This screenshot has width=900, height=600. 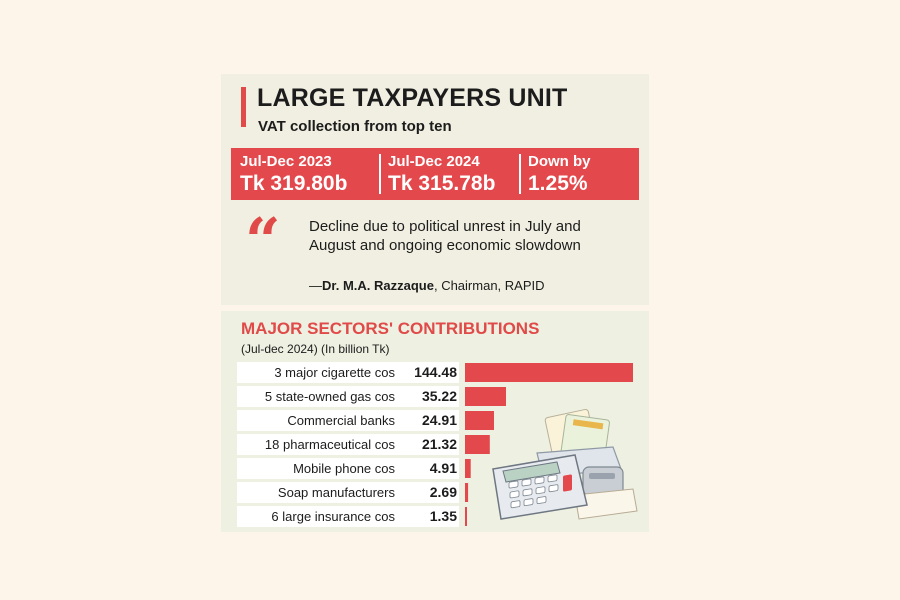 I want to click on category-label: 18 pharmaceutical cos, so click(x=330, y=444).